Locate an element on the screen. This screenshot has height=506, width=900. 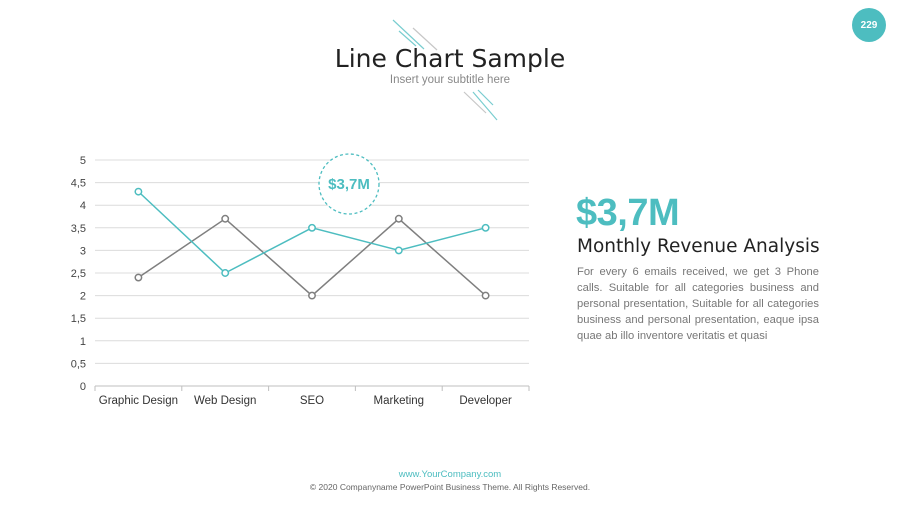
y-tick-label: 3 is located at coordinates (83, 251).